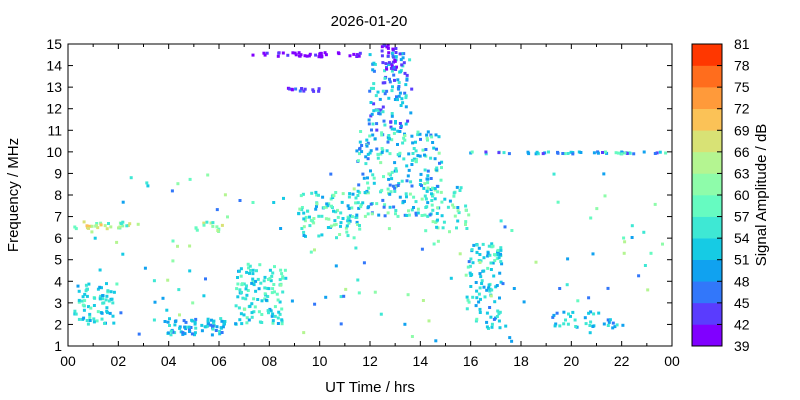  What do you see at coordinates (742, 324) in the screenshot?
I see `colorbar-tick-label: 42` at bounding box center [742, 324].